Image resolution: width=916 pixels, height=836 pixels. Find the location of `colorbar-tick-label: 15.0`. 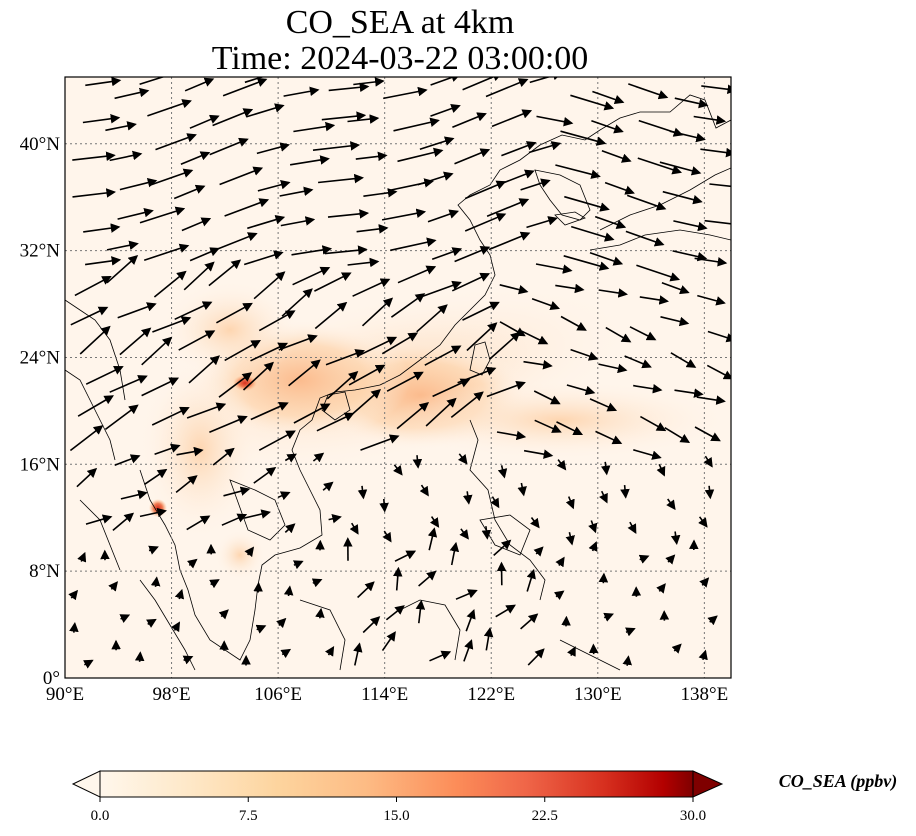

colorbar-tick-label: 15.0 is located at coordinates (396, 816).